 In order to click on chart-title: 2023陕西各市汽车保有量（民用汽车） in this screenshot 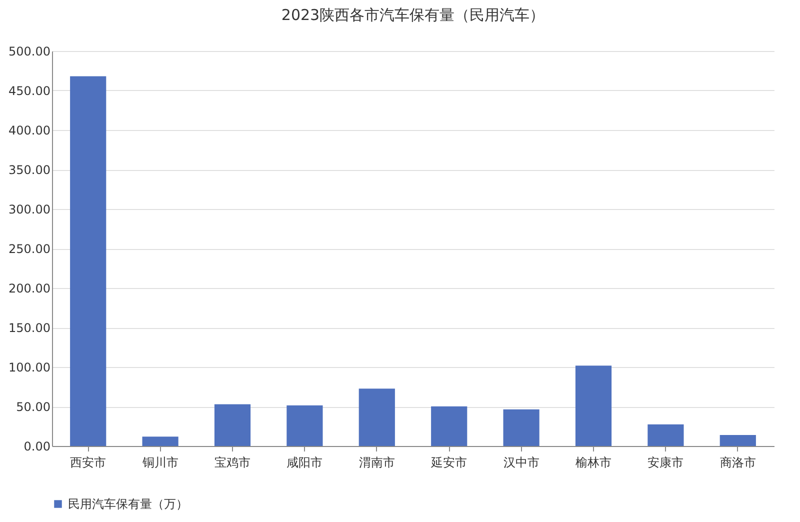, I will do `click(413, 15)`.